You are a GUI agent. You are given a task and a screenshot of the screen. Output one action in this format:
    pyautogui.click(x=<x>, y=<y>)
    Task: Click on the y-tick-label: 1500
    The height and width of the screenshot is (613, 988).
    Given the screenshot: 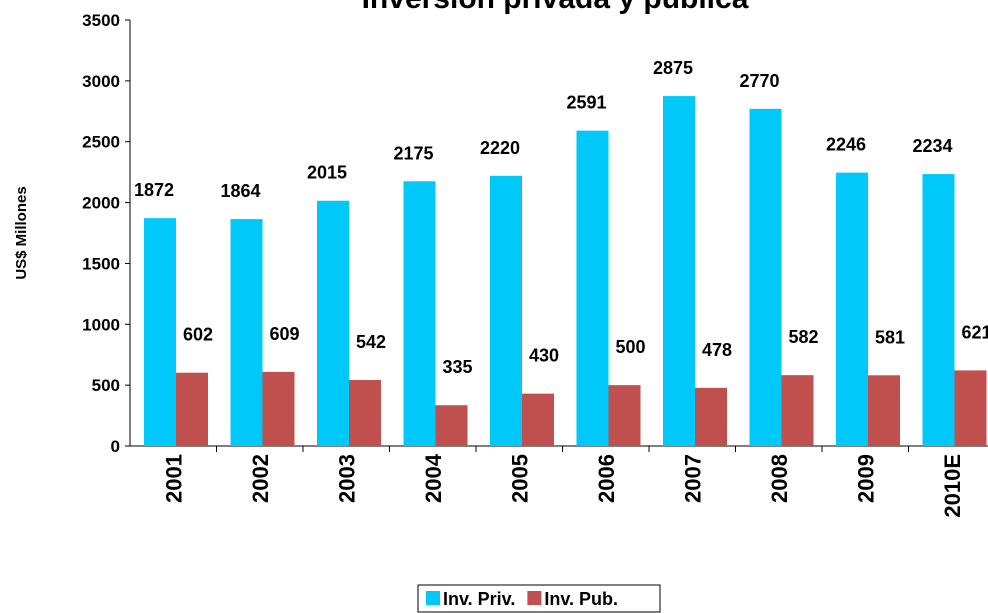 What is the action you would take?
    pyautogui.click(x=101, y=263)
    